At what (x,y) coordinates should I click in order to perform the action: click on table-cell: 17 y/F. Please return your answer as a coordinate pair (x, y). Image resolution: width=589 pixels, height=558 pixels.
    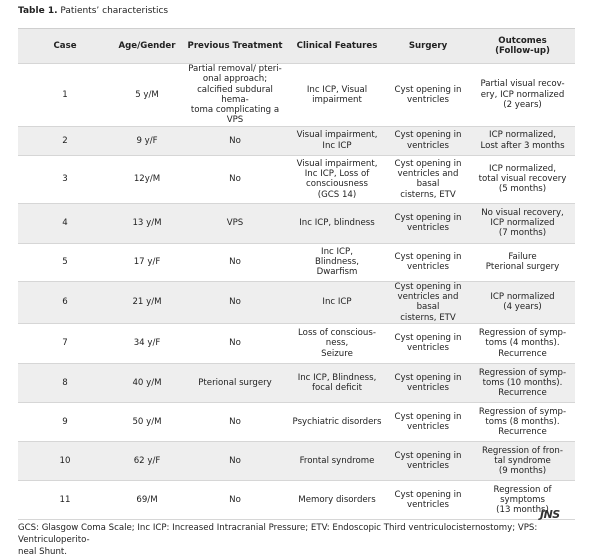
    Looking at the image, I should click on (147, 262).